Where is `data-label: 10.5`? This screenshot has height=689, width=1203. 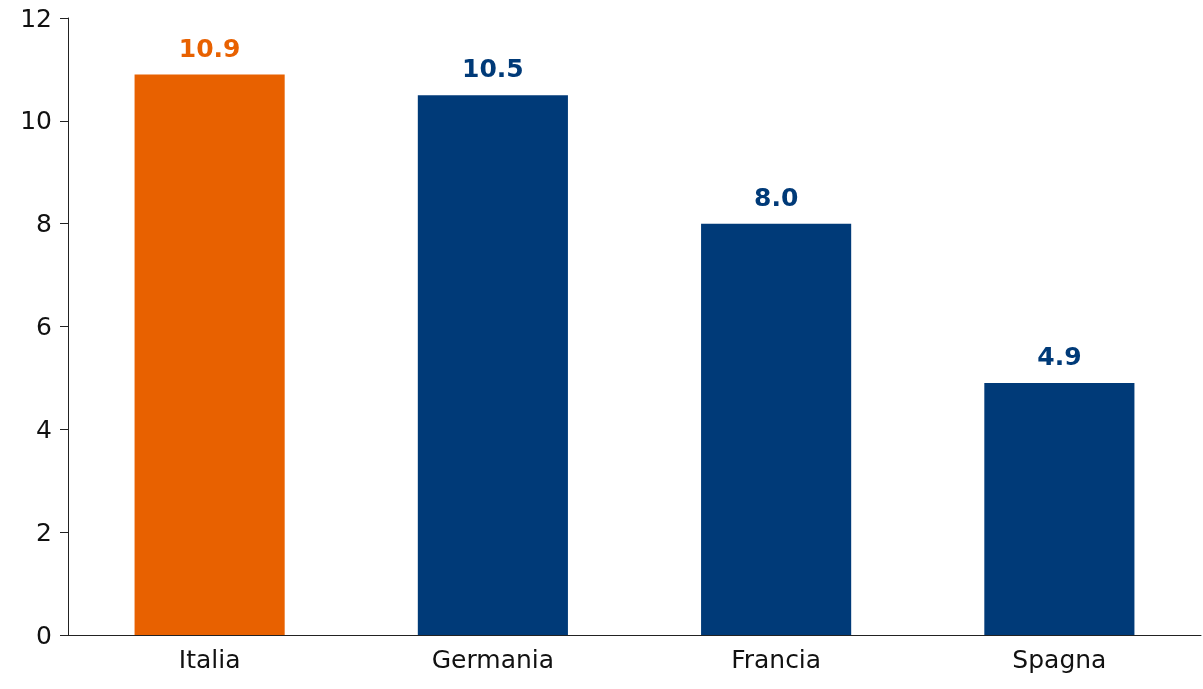 data-label: 10.5 is located at coordinates (493, 69).